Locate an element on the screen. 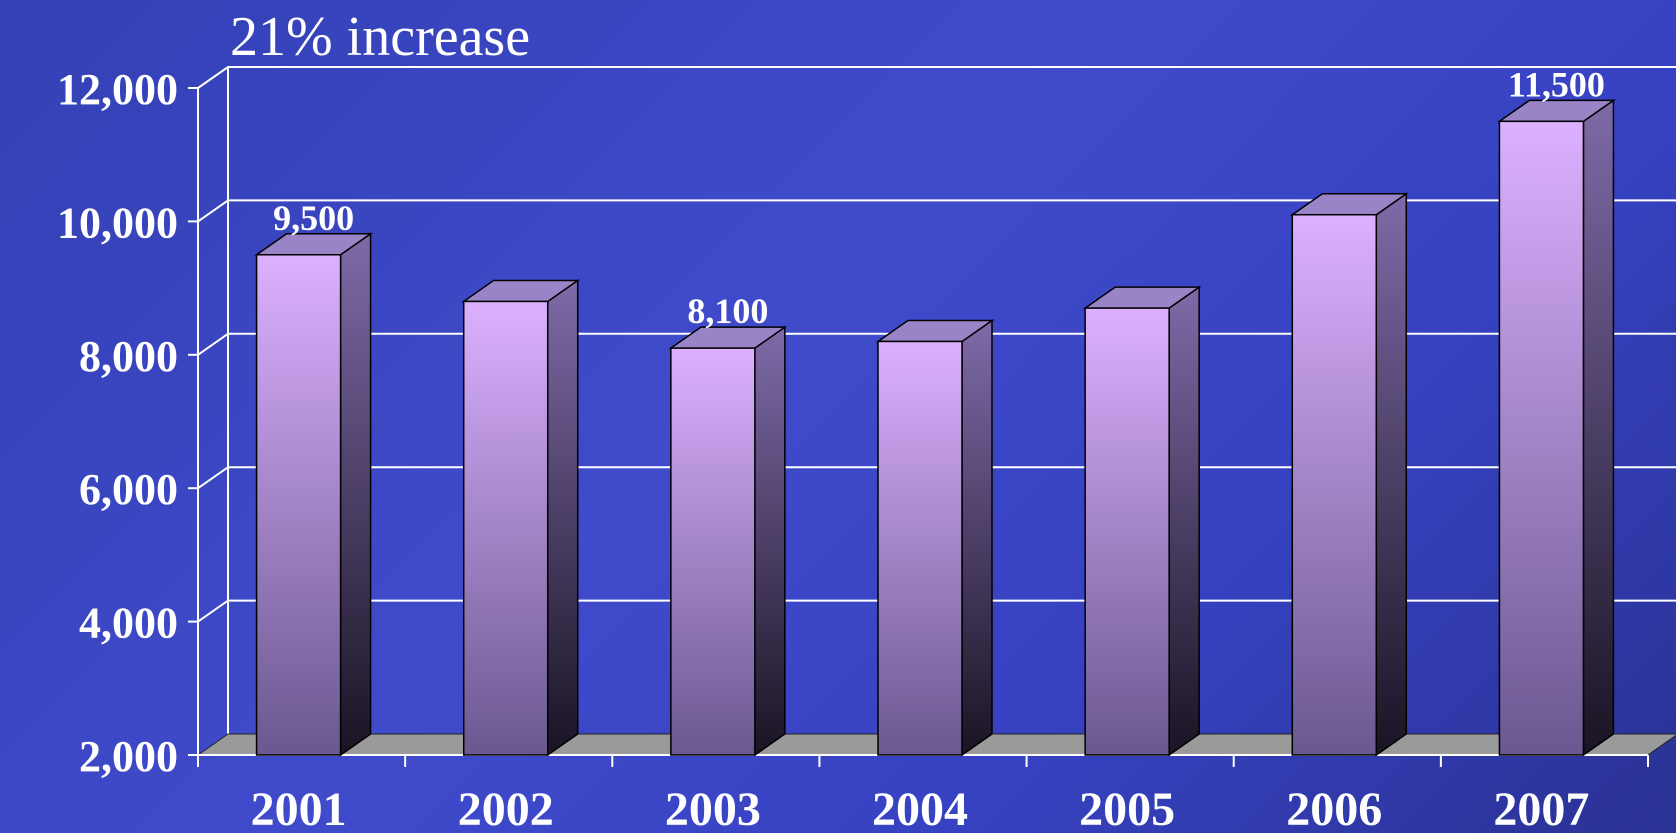  data-label: 8,100 is located at coordinates (727, 311).